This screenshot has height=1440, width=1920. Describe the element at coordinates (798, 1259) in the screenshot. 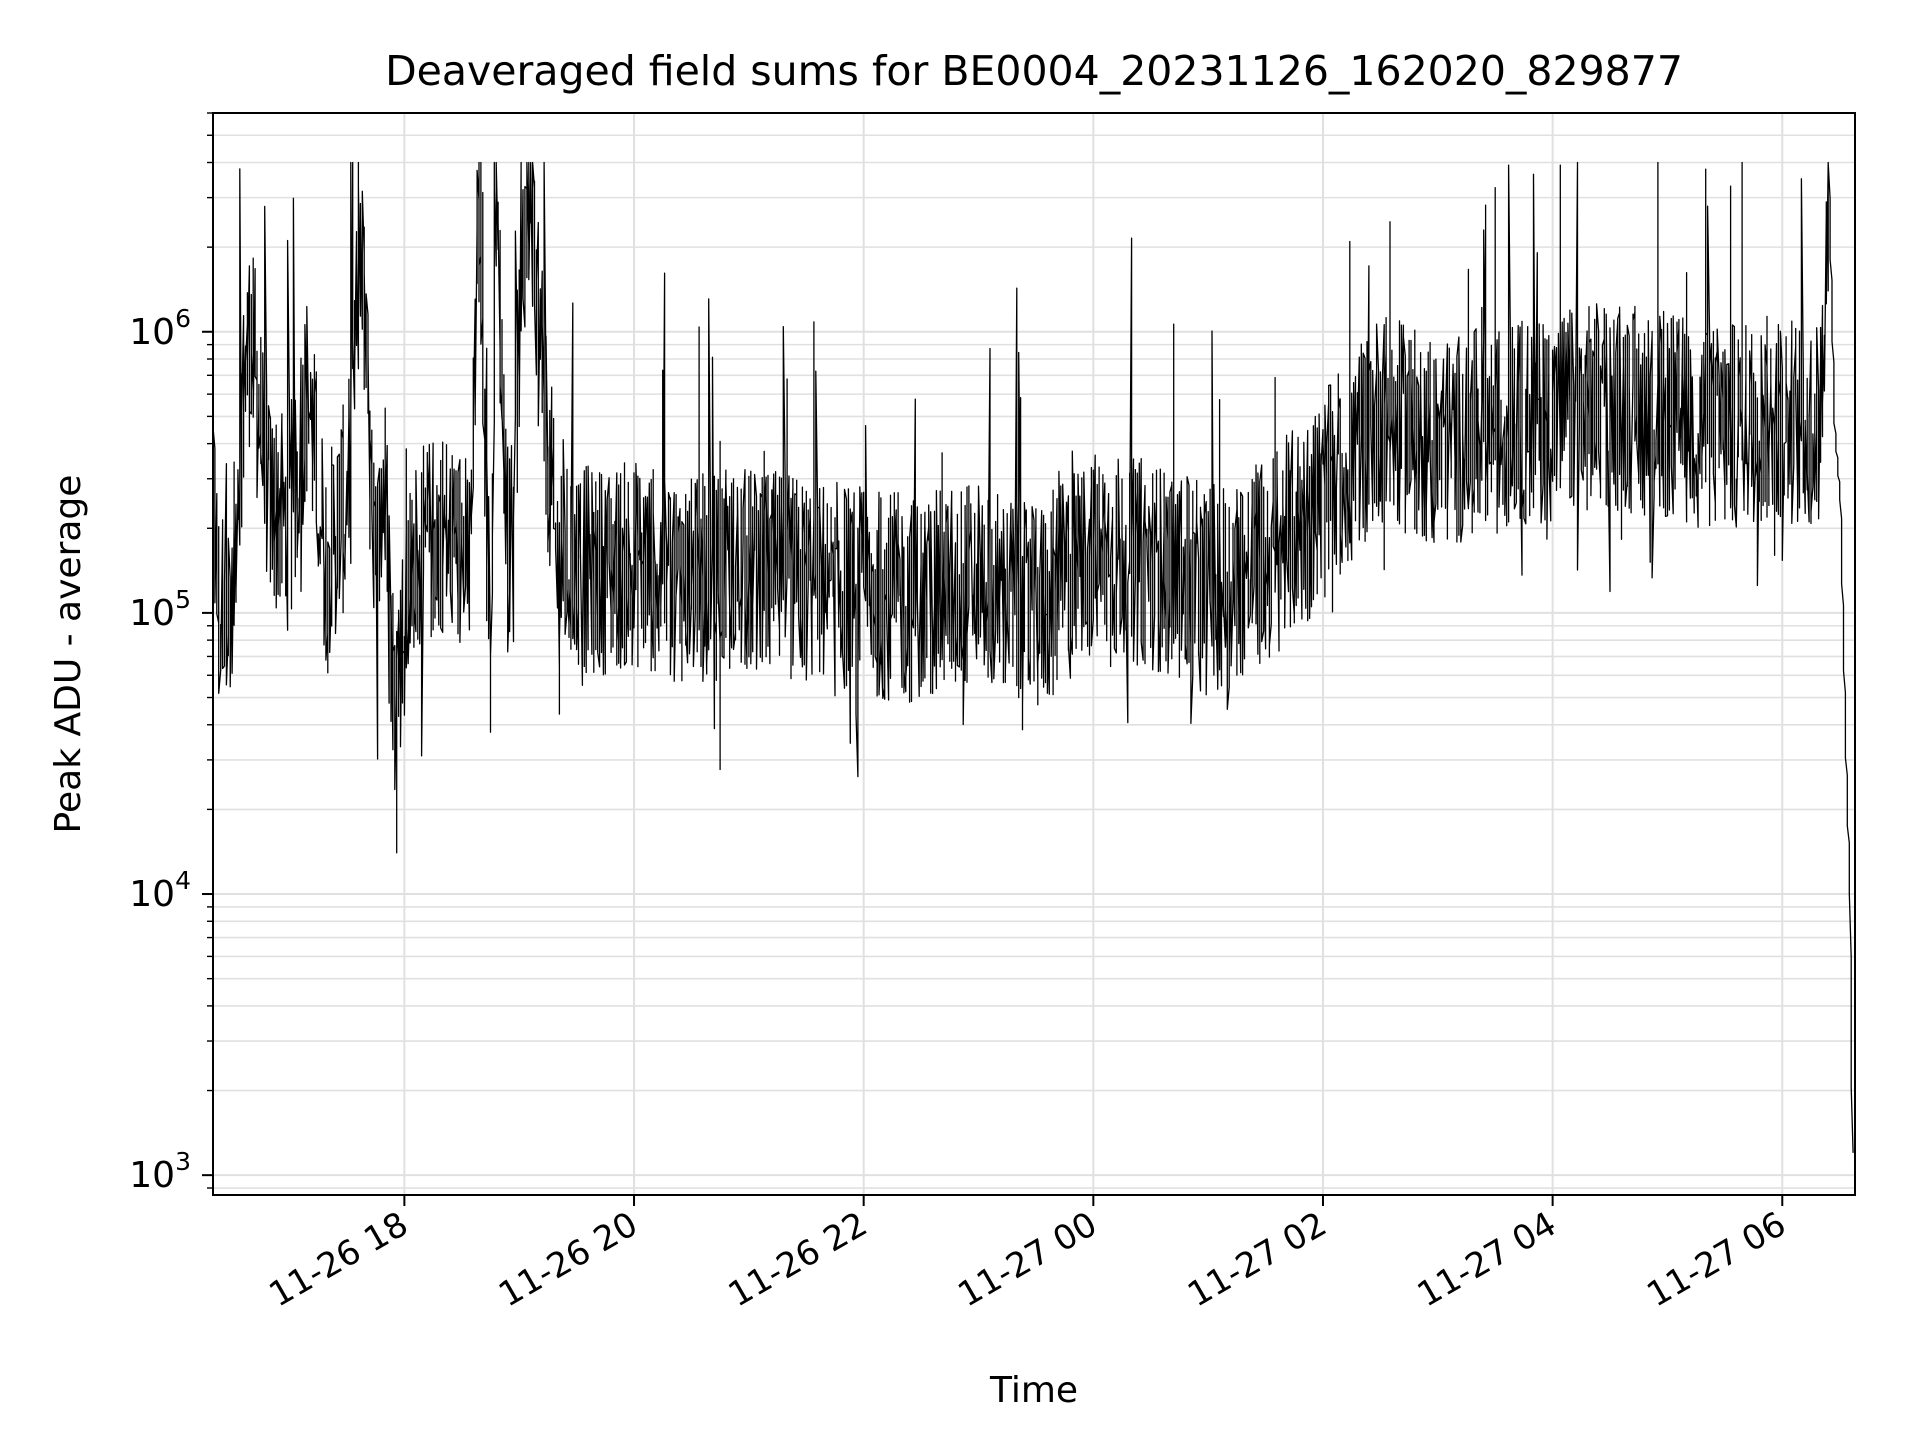

I see `x-tick-label: 11-26 22` at that location.